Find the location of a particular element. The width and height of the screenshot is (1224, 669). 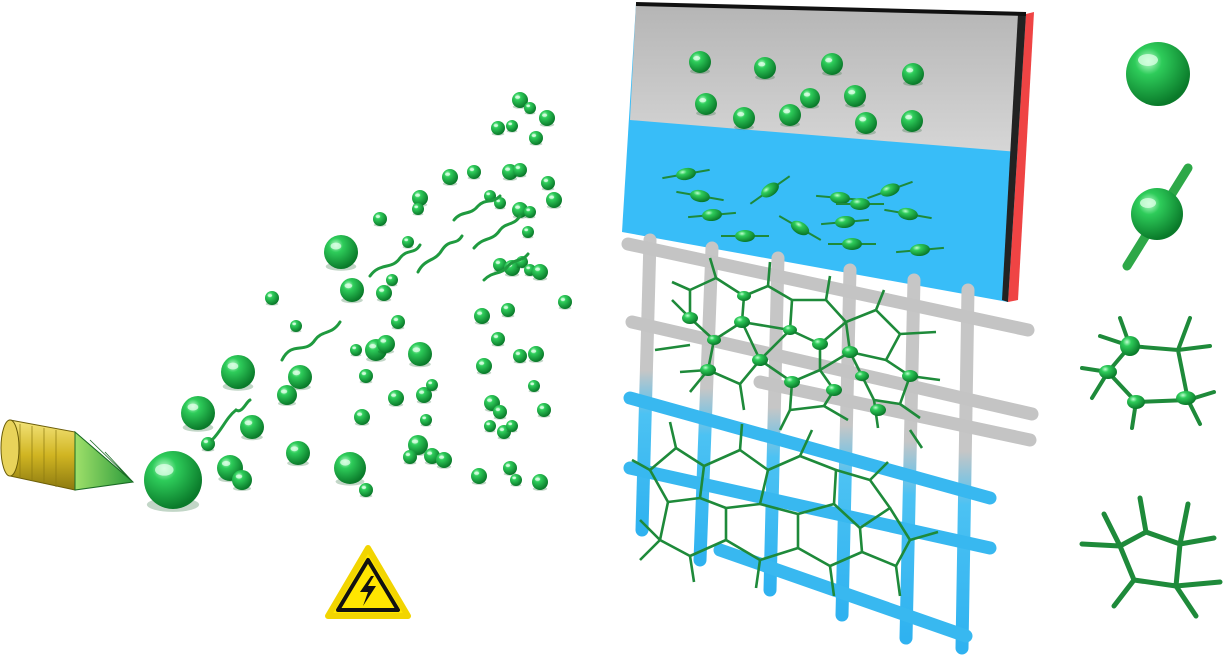

legend-sphere-particle is located at coordinates (1158, 74).